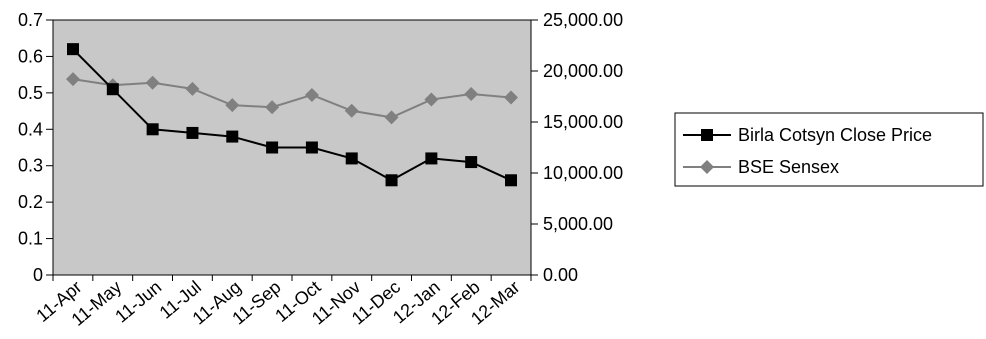 This screenshot has width=986, height=339. Describe the element at coordinates (835, 135) in the screenshot. I see `legend-label: Birla Cotsyn Close Price` at that location.